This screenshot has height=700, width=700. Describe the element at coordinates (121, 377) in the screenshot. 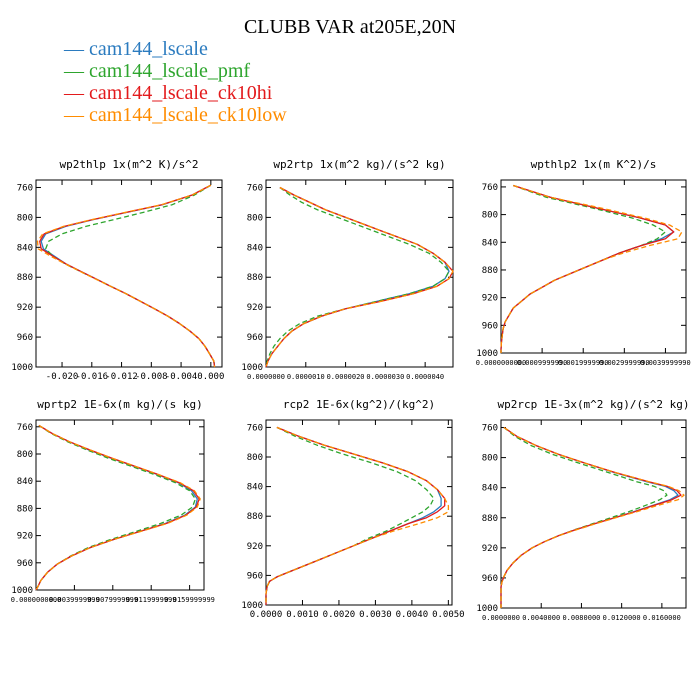

I see `x-tick-label: -0.012` at that location.